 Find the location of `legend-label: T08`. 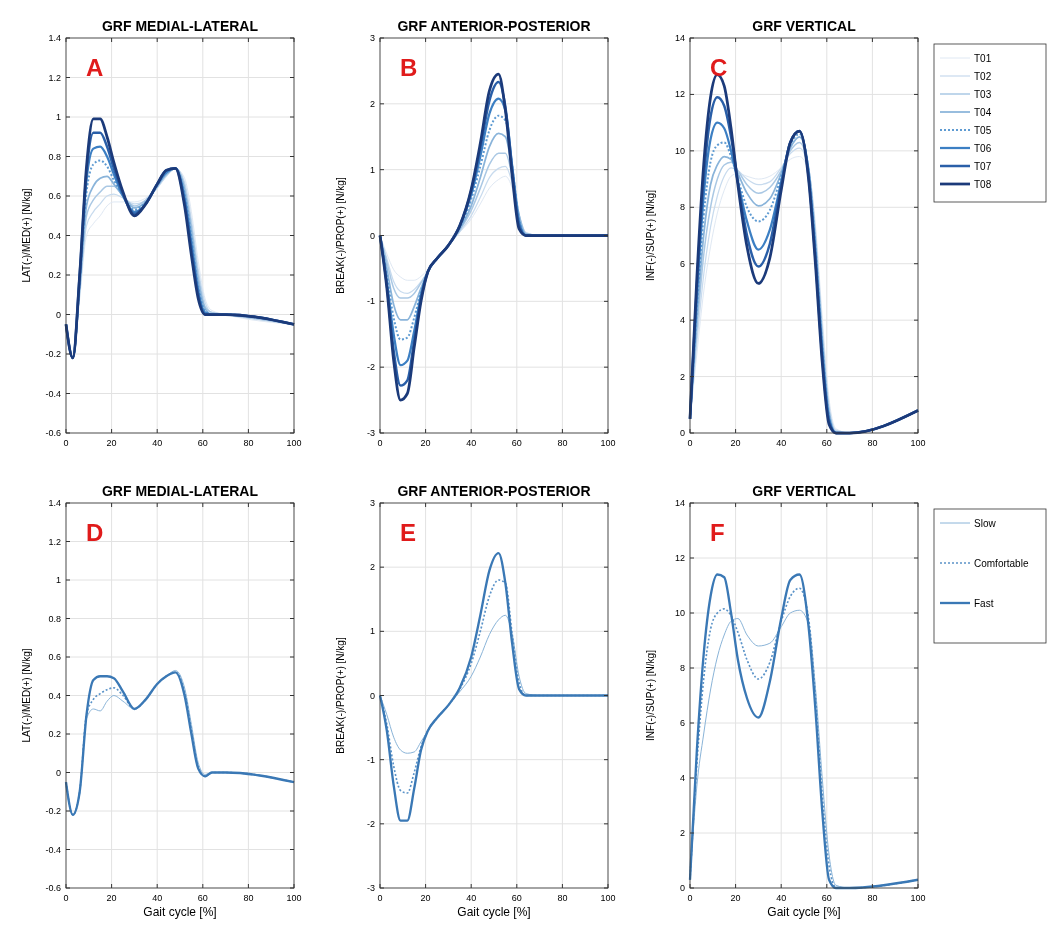

legend-label: T08 is located at coordinates (983, 184).